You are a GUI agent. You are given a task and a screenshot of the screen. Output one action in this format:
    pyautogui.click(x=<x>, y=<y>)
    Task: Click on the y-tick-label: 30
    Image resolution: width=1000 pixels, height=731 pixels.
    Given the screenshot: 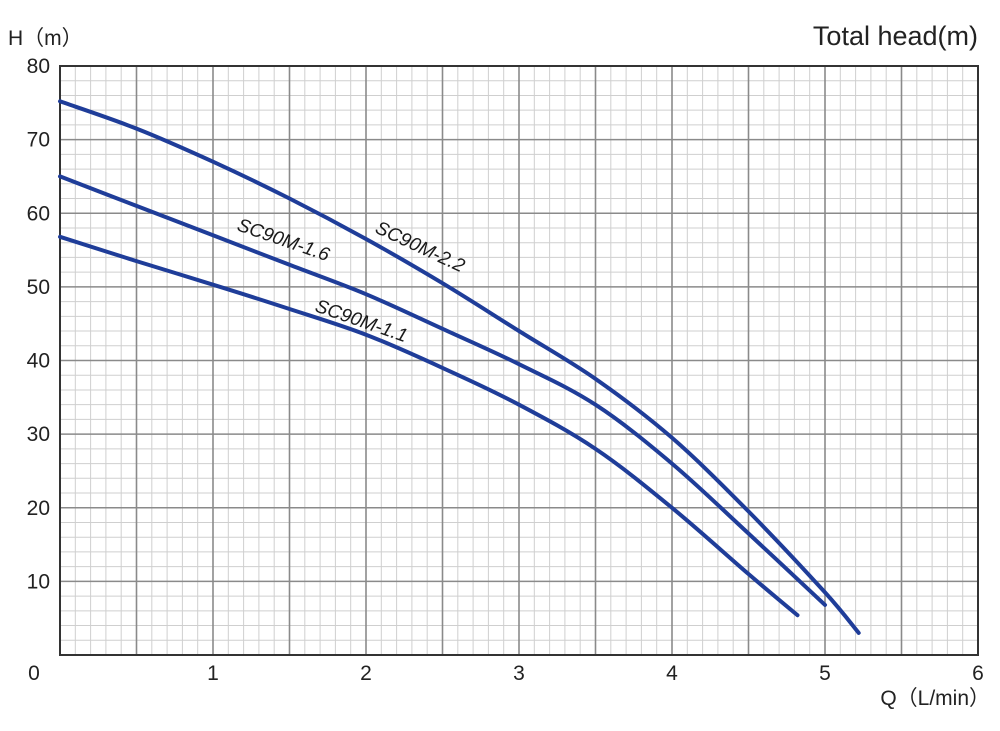 What is the action you would take?
    pyautogui.click(x=38, y=434)
    